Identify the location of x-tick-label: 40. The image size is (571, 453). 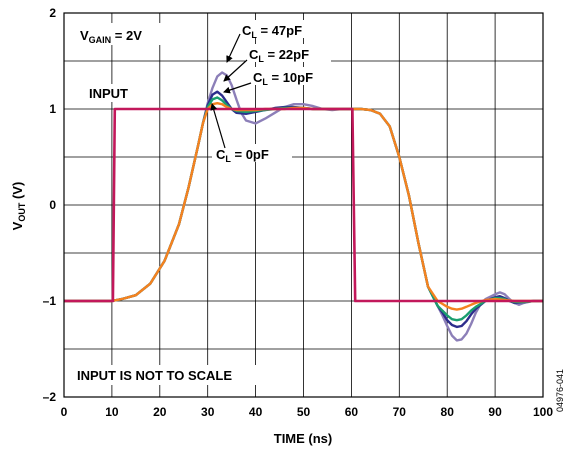
(256, 412).